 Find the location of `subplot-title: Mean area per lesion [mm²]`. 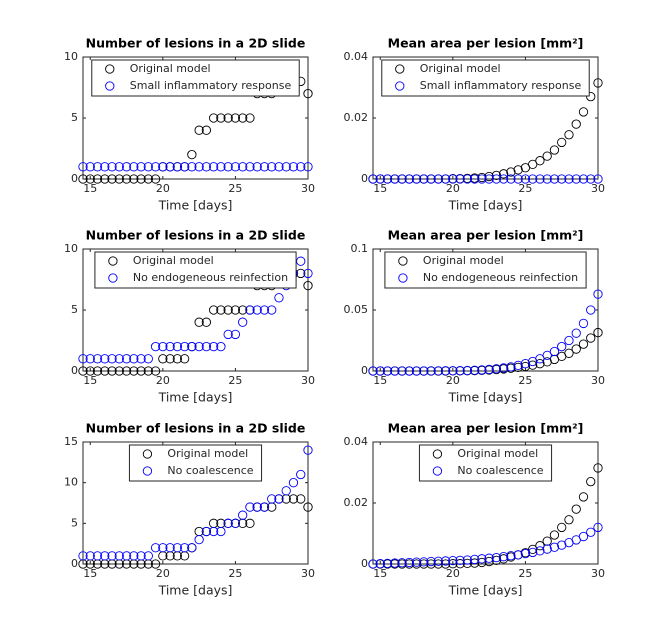

subplot-title: Mean area per lesion [mm²] is located at coordinates (486, 43).